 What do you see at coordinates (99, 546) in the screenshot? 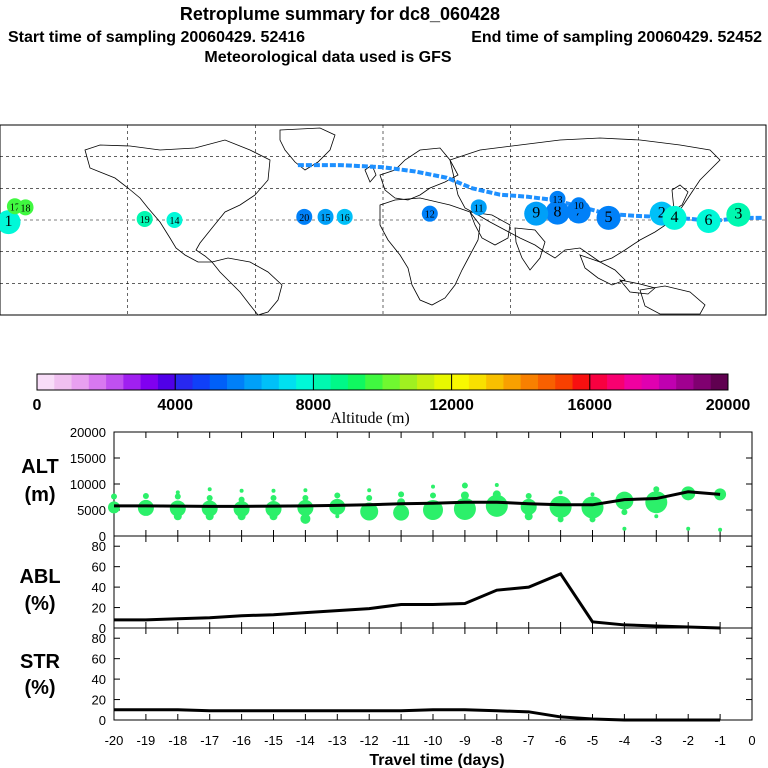
I see `y-tick-label: 80` at bounding box center [99, 546].